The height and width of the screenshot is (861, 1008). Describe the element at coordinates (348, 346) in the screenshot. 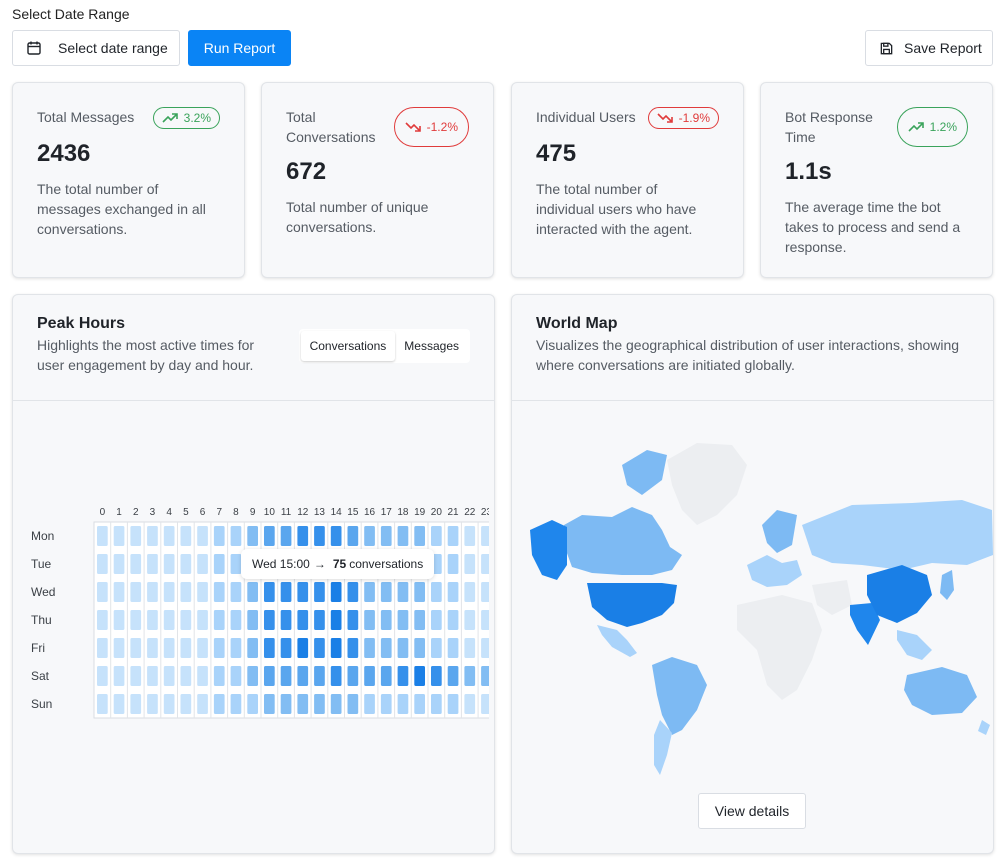

I see `toggle-conversations: Conversations` at that location.